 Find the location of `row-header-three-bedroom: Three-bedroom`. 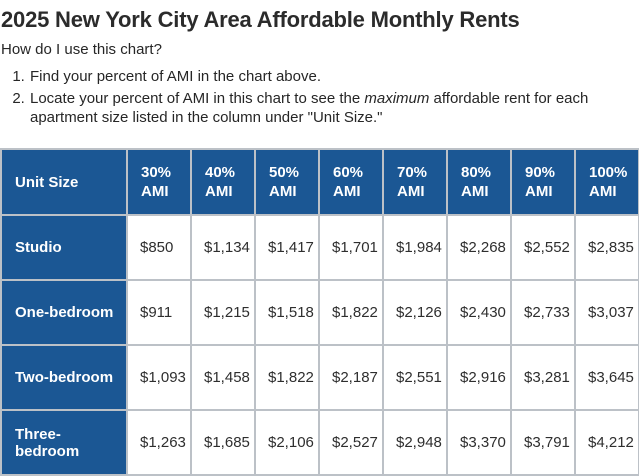

row-header-three-bedroom: Three-bedroom is located at coordinates (64, 442).